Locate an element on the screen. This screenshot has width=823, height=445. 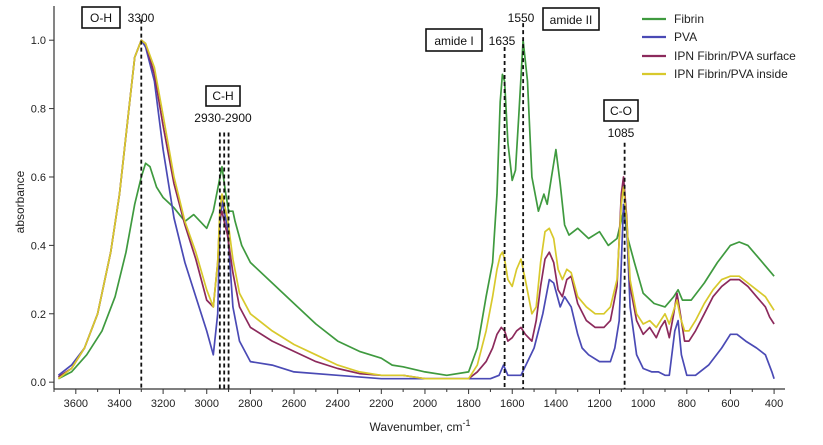
x-axis-title-superscript: -1 is located at coordinates (466, 423).